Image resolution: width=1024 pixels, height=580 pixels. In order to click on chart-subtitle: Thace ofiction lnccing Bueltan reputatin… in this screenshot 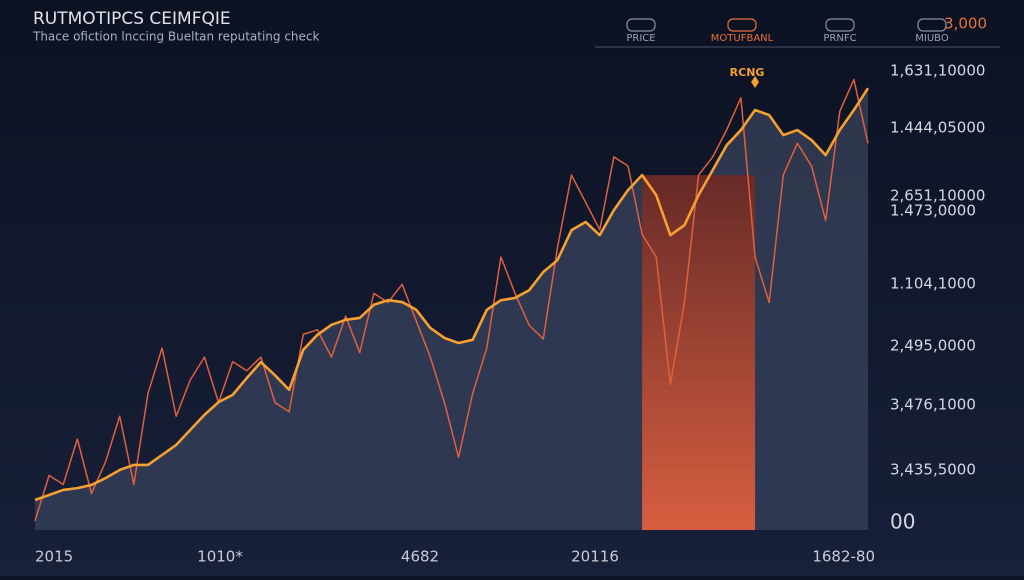, I will do `click(176, 37)`.